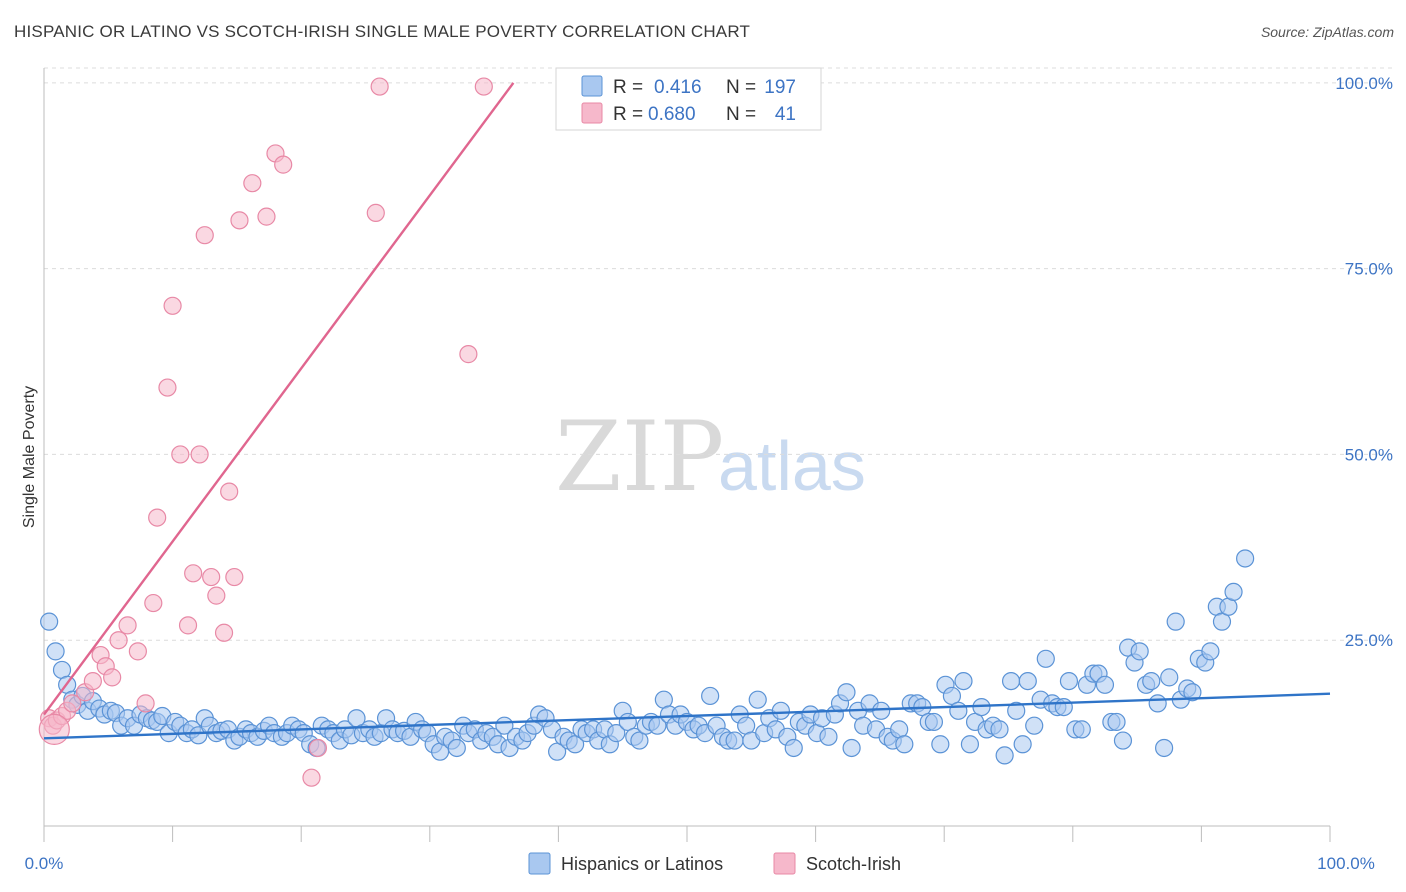 The image size is (1406, 892). I want to click on y-tick-labels: 25.0% 50.0% 75.0% 100.0%, so click(1364, 362).